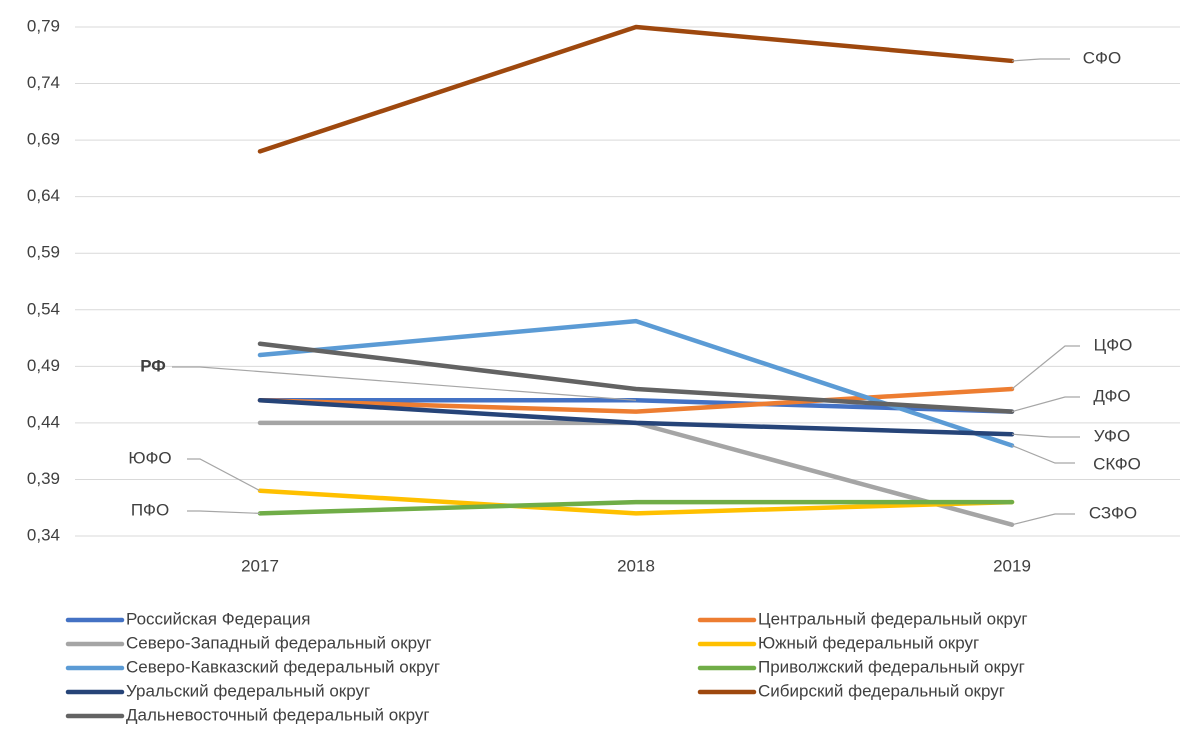 The width and height of the screenshot is (1185, 734). Describe the element at coordinates (43, 534) in the screenshot. I see `y-tick-label: 0,34` at that location.